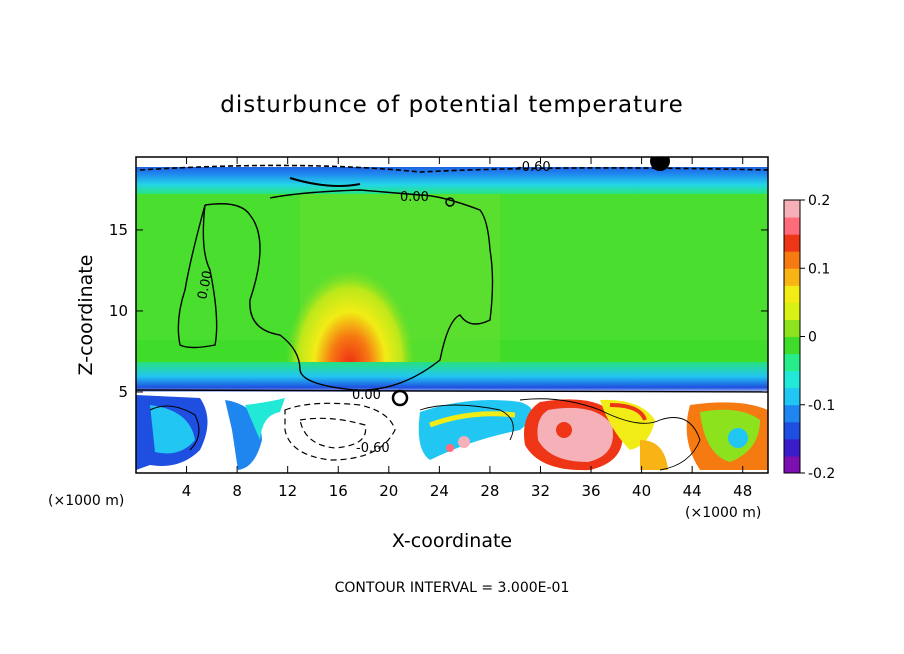 This screenshot has height=654, width=904. What do you see at coordinates (452, 541) in the screenshot?
I see `x-axis-label: X-coordinate` at bounding box center [452, 541].